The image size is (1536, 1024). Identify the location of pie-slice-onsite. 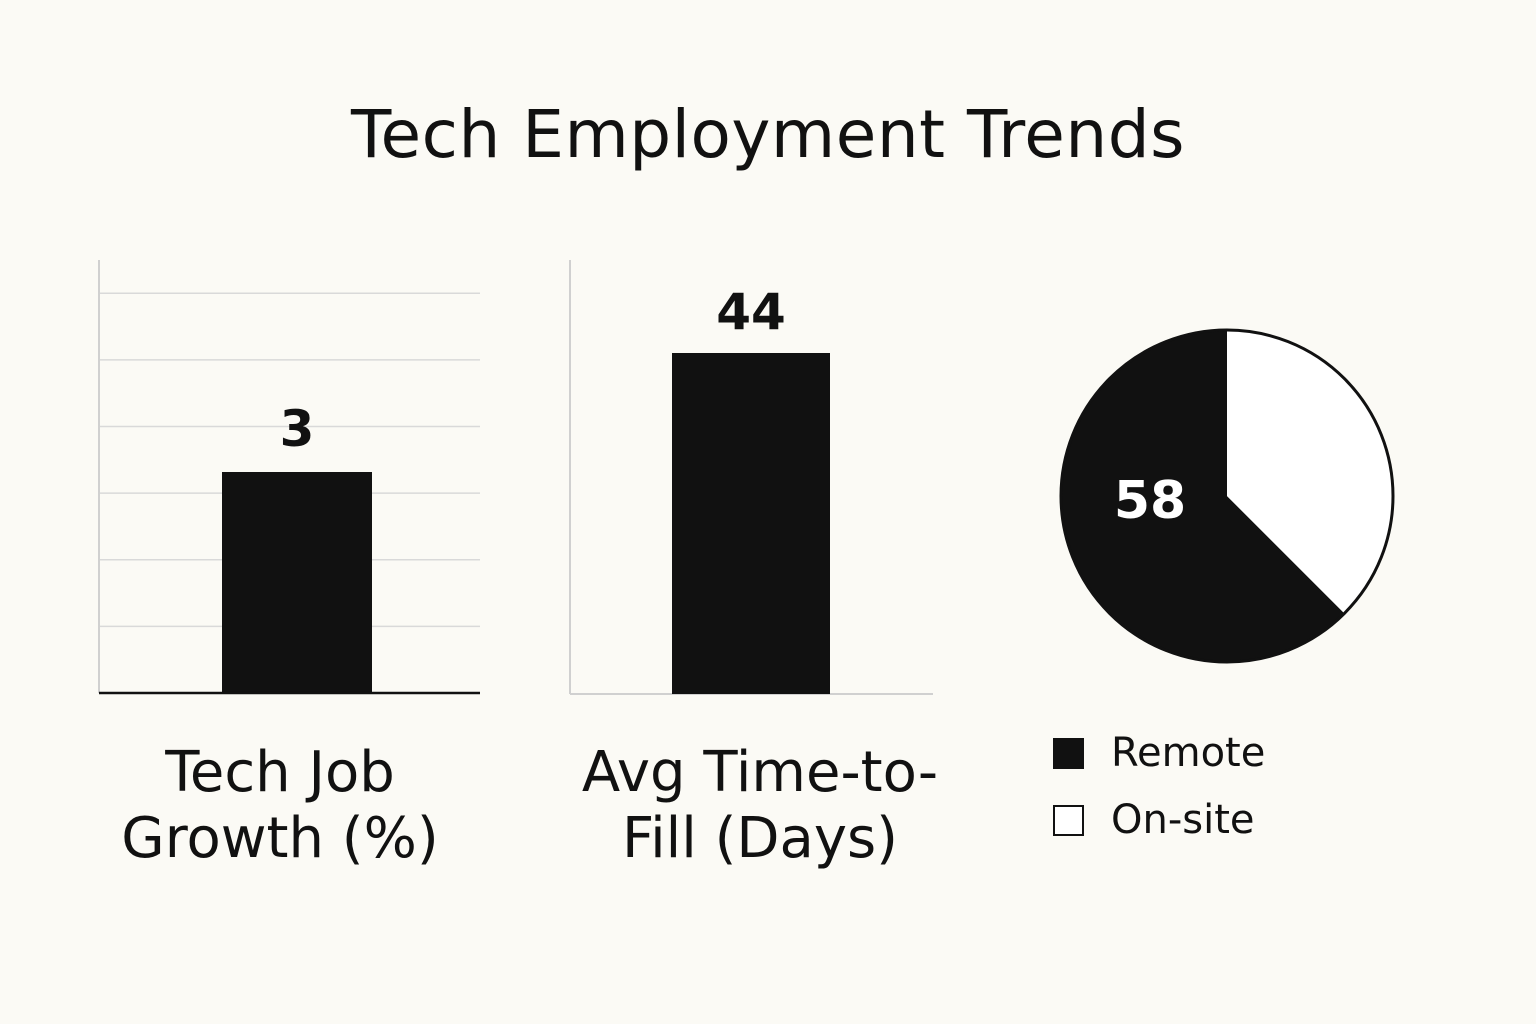
(1310, 472).